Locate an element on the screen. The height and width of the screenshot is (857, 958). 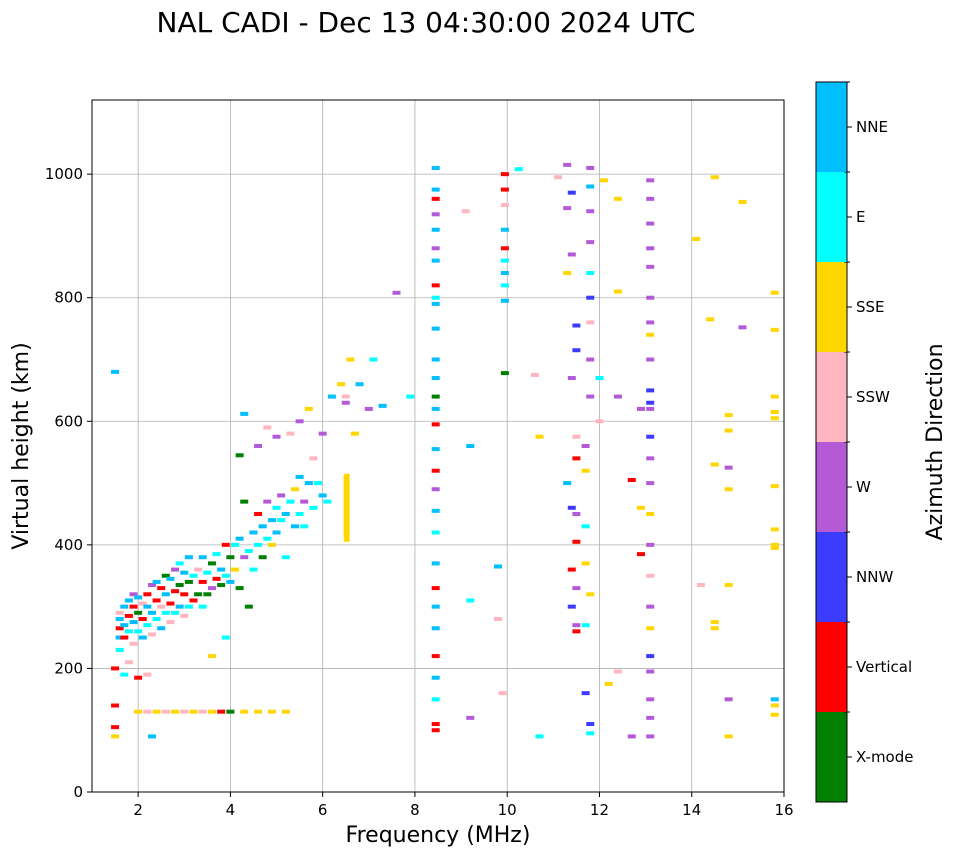
colorbar-swatch is located at coordinates (831, 127).